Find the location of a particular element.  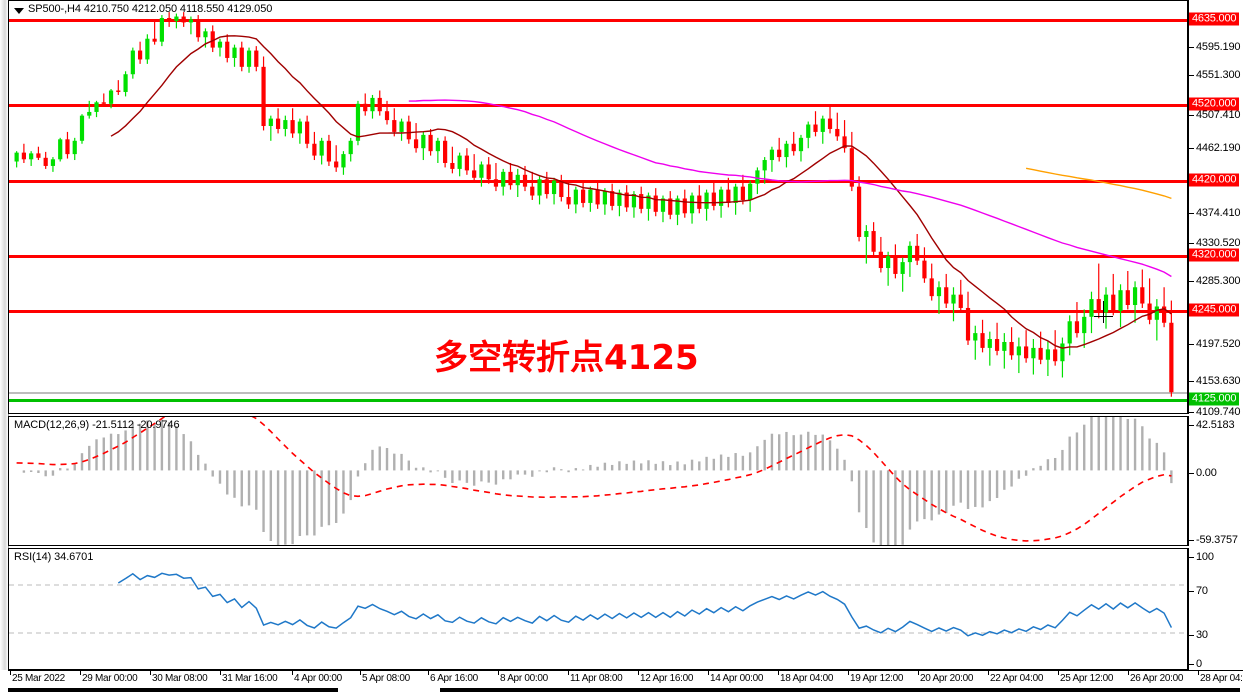

caret-down-icon is located at coordinates (19, 11).